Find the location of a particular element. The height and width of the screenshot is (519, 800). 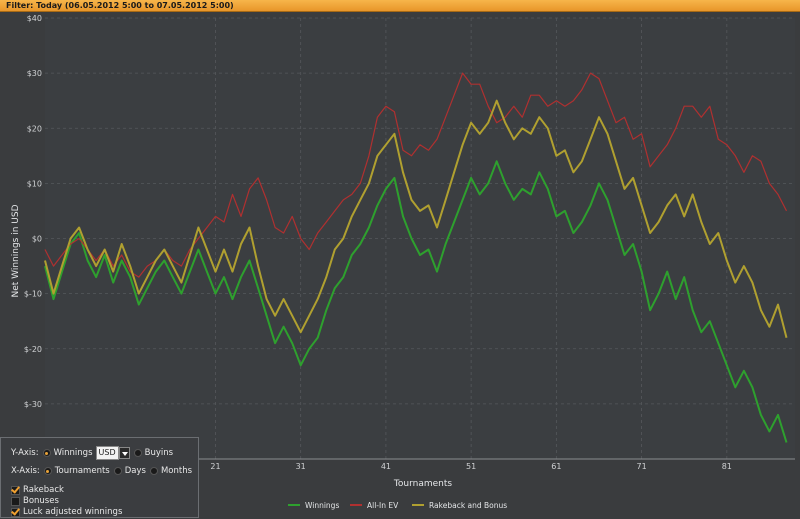

rakeback-row: Rakeback is located at coordinates (37, 490).